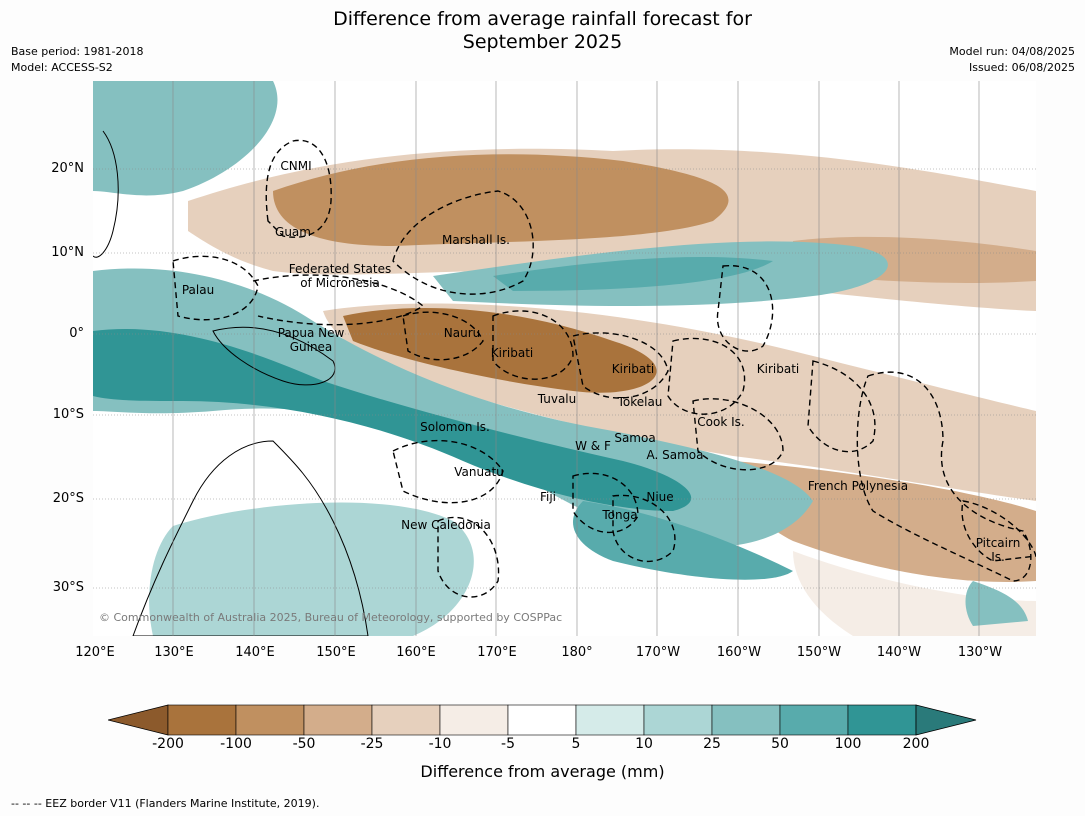 The width and height of the screenshot is (1085, 816). Describe the element at coordinates (721, 422) in the screenshot. I see `place-cook-islands: Cook Is.` at that location.